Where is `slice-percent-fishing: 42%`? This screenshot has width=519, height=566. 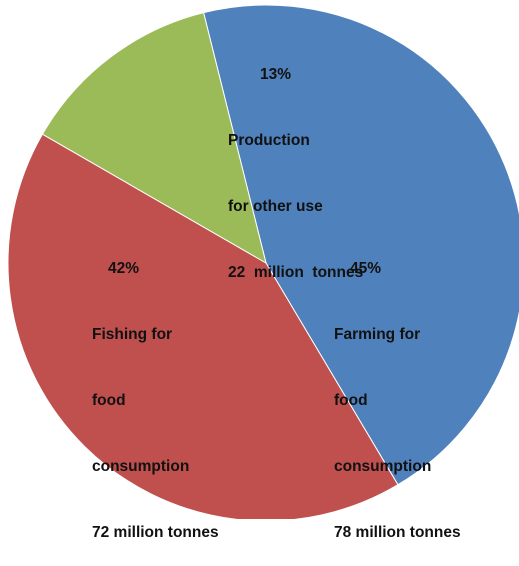
slice-percent-fishing: 42% is located at coordinates (124, 268).